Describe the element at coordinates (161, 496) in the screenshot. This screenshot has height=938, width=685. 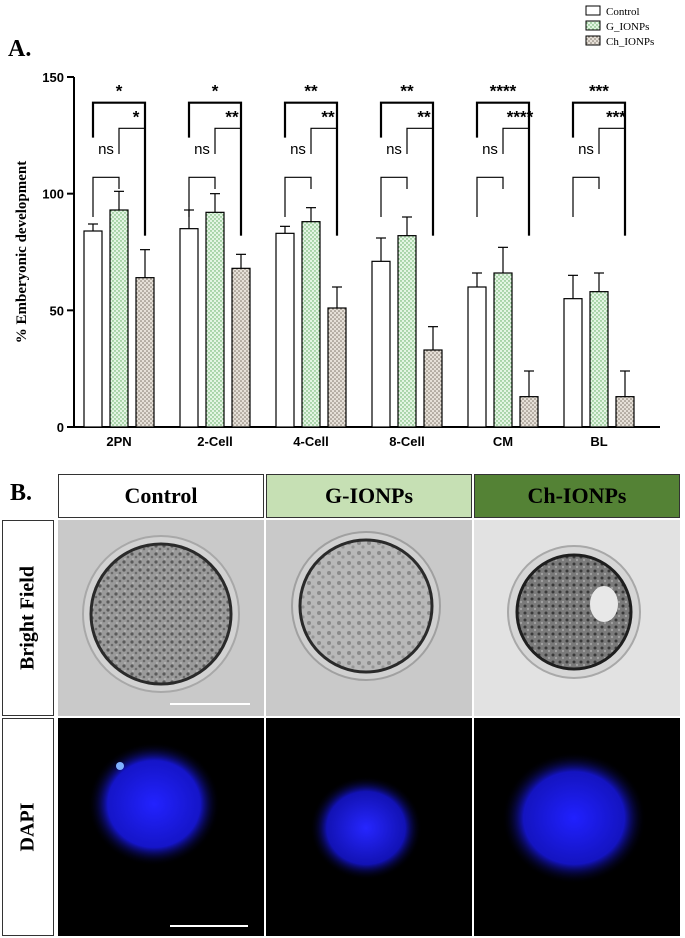
I see `column-header-control: Control` at that location.